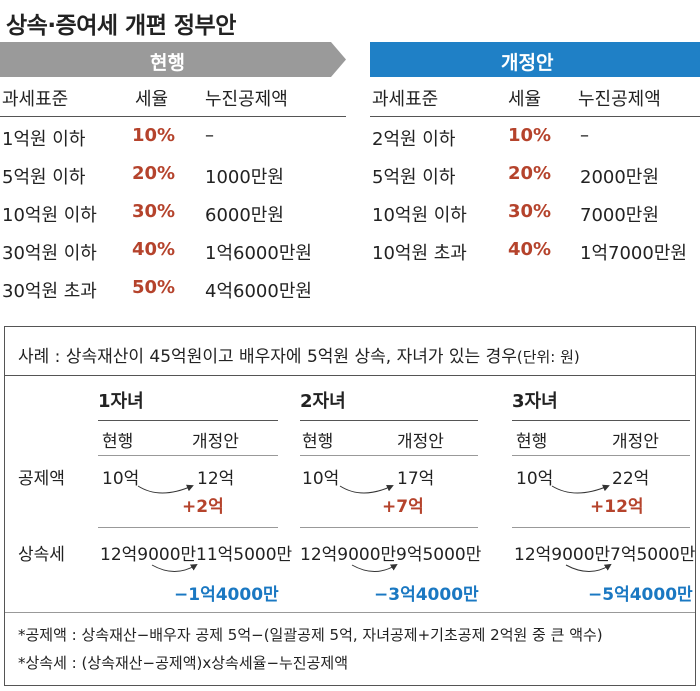 The height and width of the screenshot is (691, 700). I want to click on current-row-rate: 20%, so click(154, 173).